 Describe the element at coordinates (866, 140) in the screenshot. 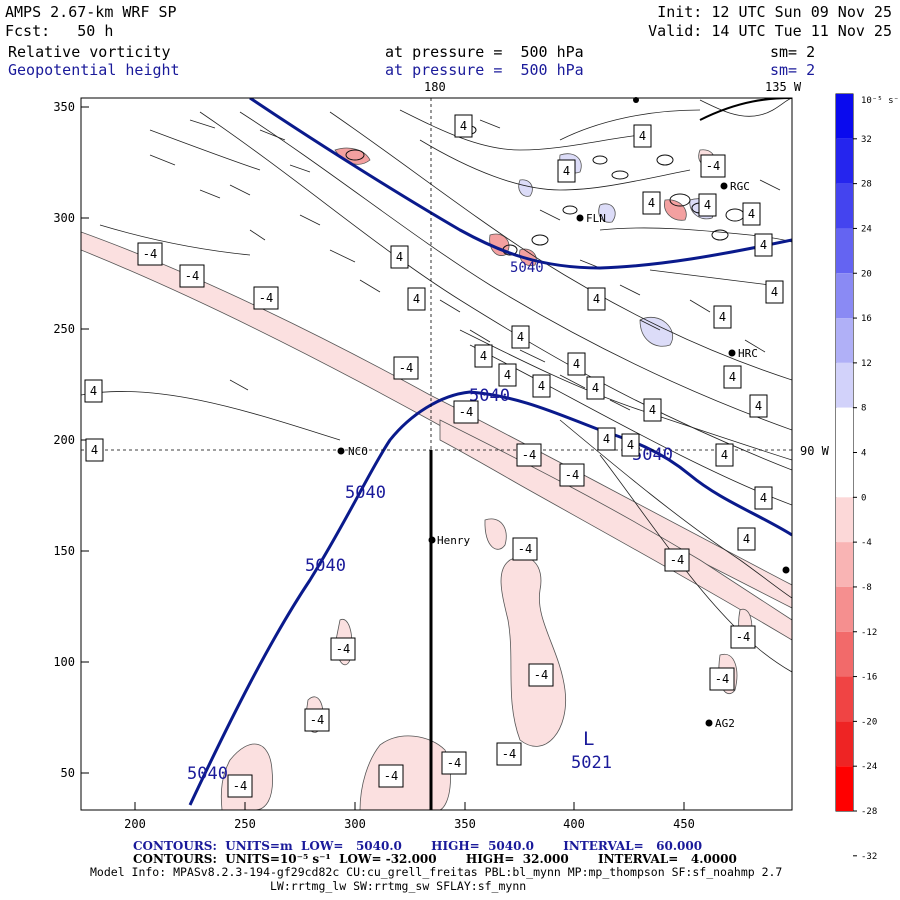

I see `colorbar-tick-label: 32` at that location.